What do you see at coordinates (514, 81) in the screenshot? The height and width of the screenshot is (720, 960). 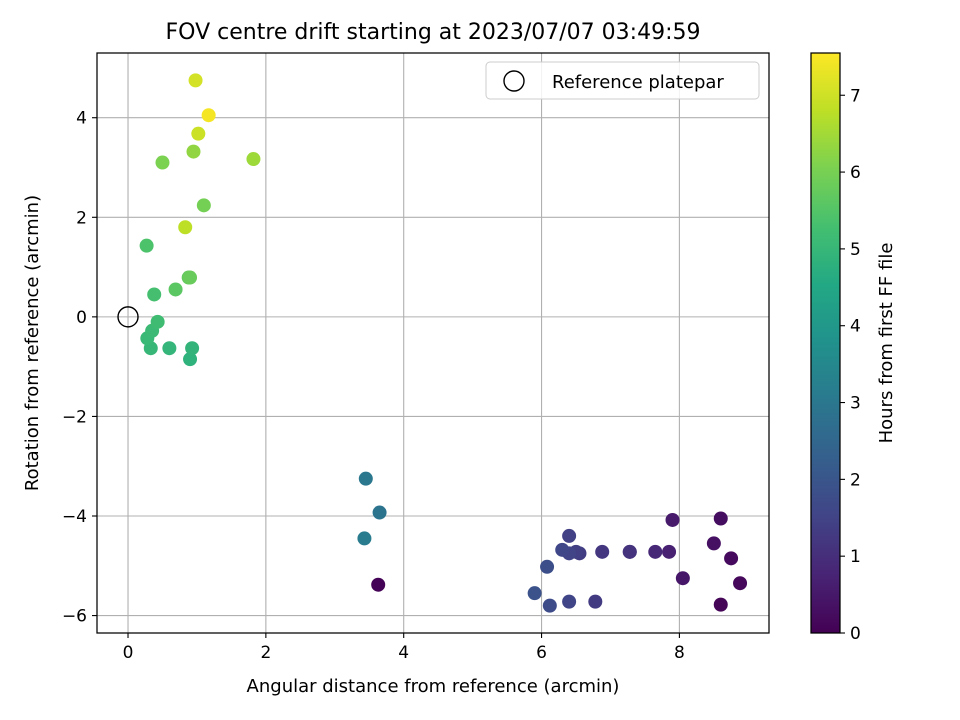 I see `legend-marker-open-circle` at bounding box center [514, 81].